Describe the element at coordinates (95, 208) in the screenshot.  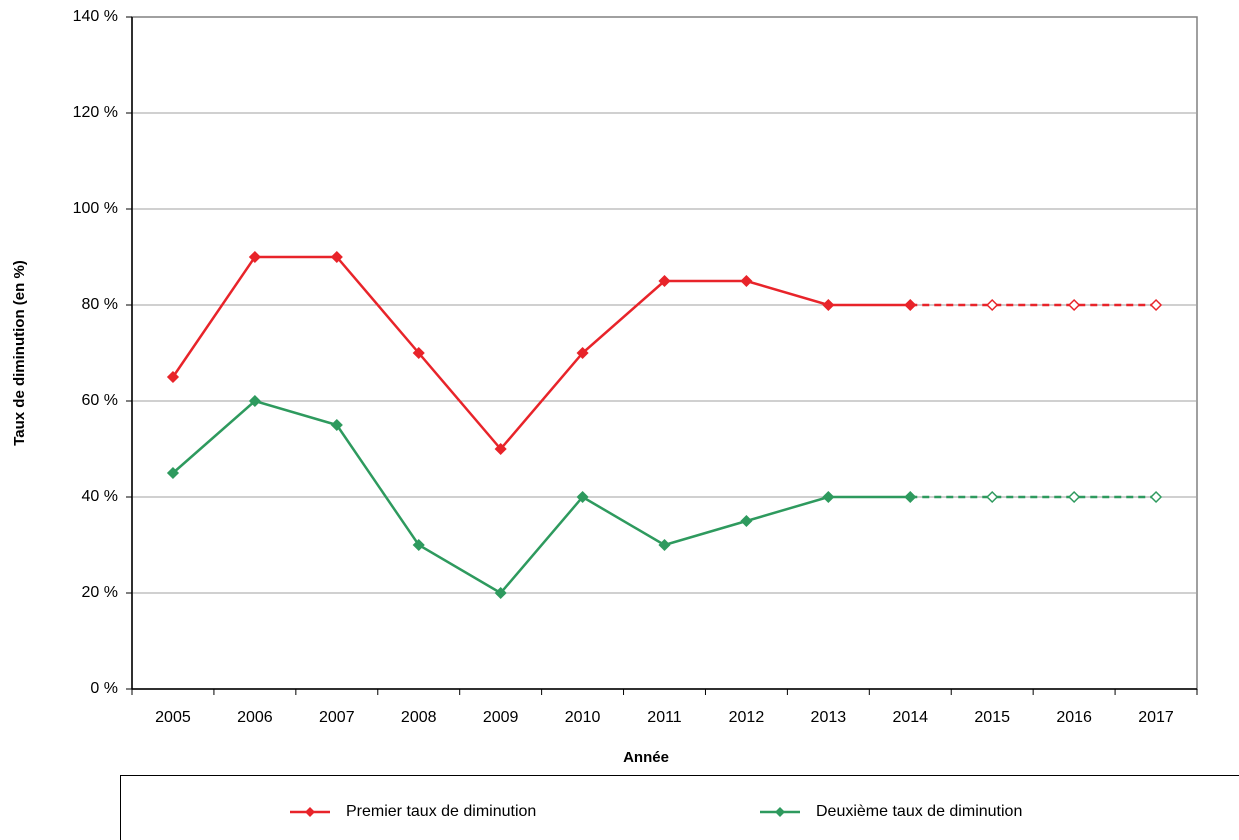
I see `y-tick-label: 100 %` at that location.